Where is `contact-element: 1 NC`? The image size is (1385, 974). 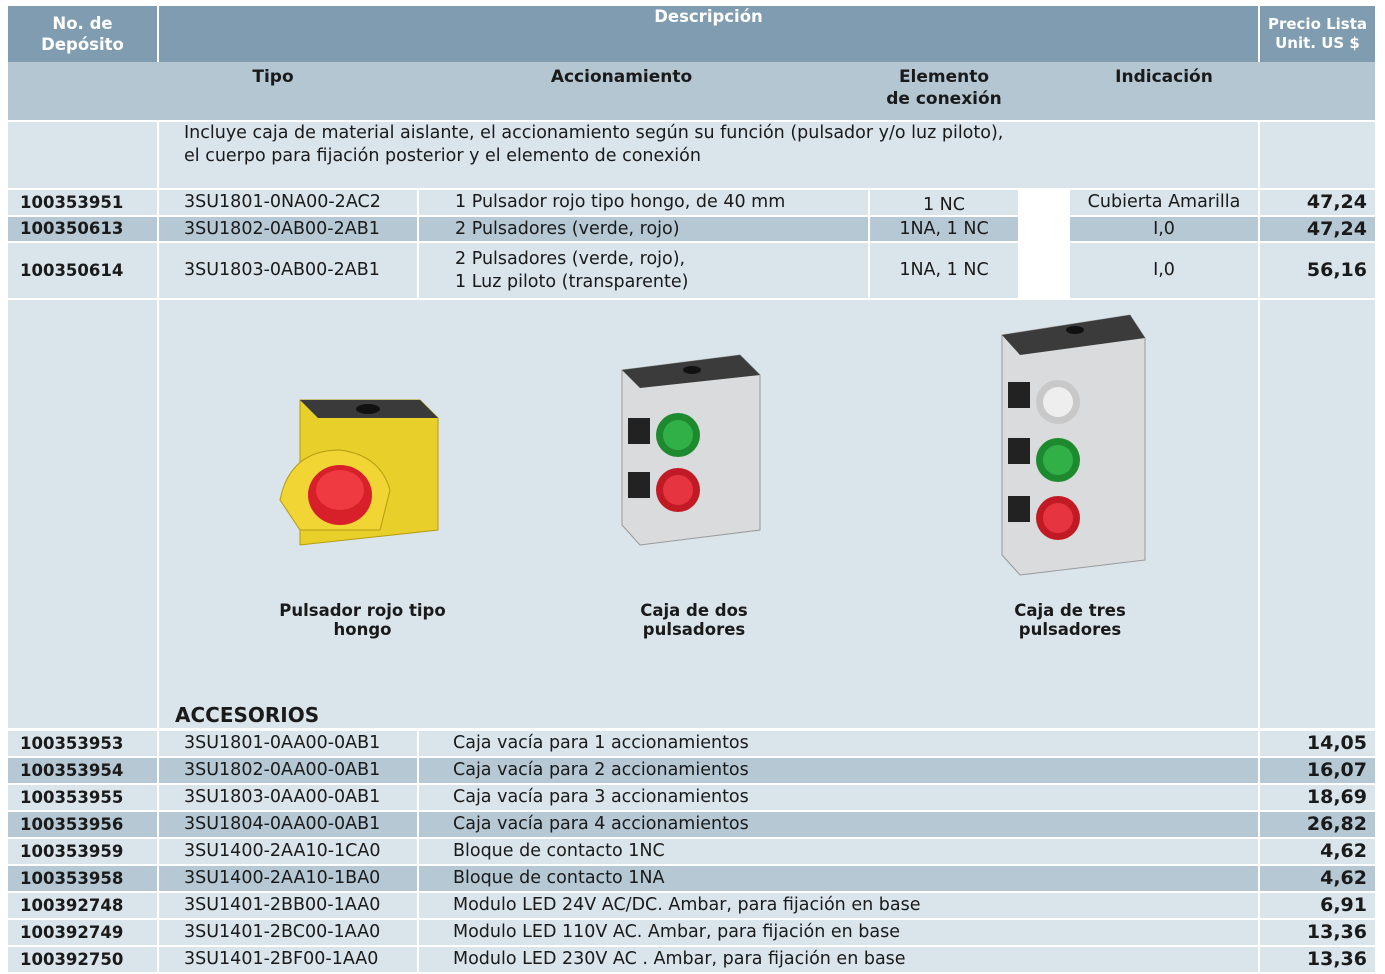 contact-element: 1 NC is located at coordinates (944, 202).